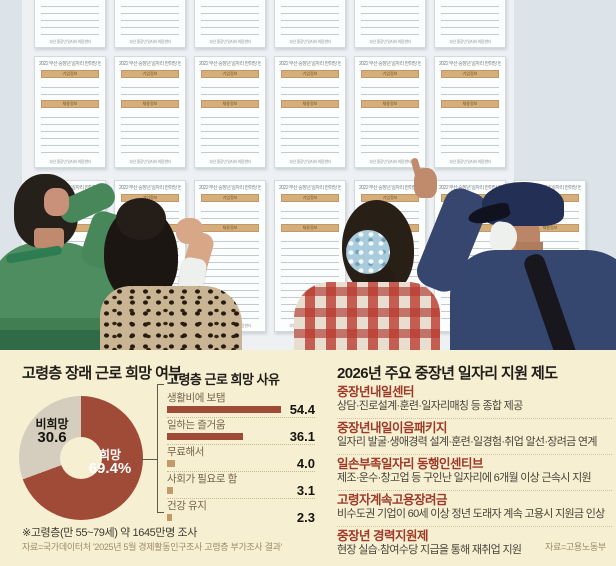 This screenshot has width=616, height=566. What do you see at coordinates (109, 533) in the screenshot?
I see `survey-note: ※고령층(만 55~79세) 약 1645만명 조사` at bounding box center [109, 533].